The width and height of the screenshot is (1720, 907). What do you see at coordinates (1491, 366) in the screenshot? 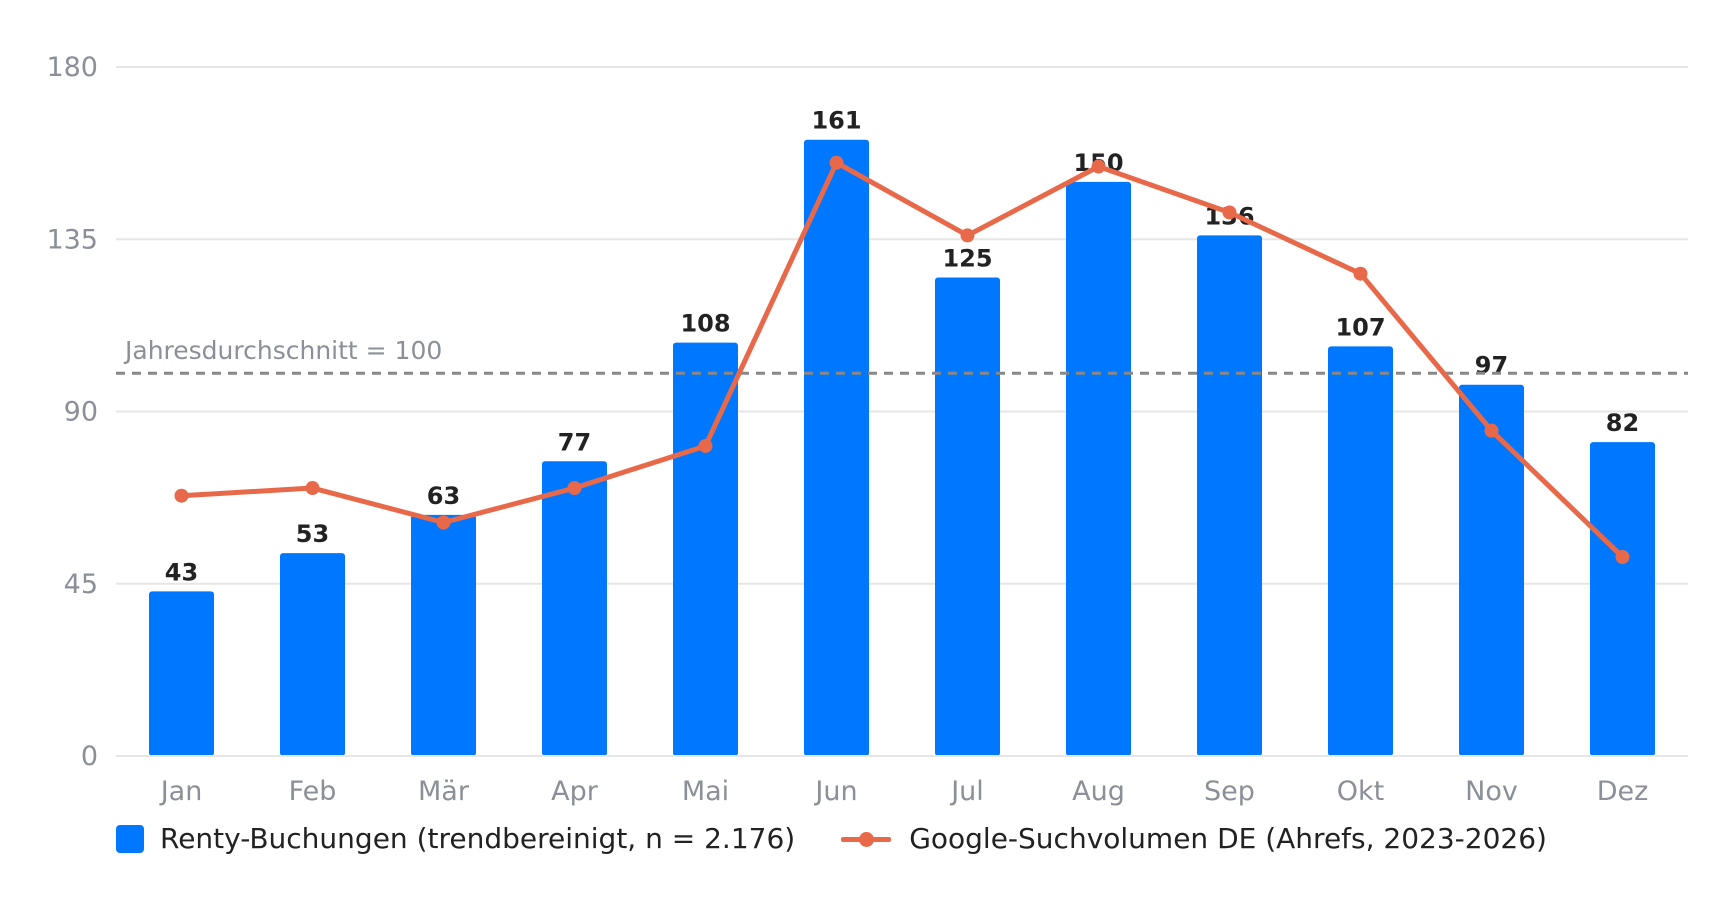
I see `bar-data-label: 97` at bounding box center [1491, 366].